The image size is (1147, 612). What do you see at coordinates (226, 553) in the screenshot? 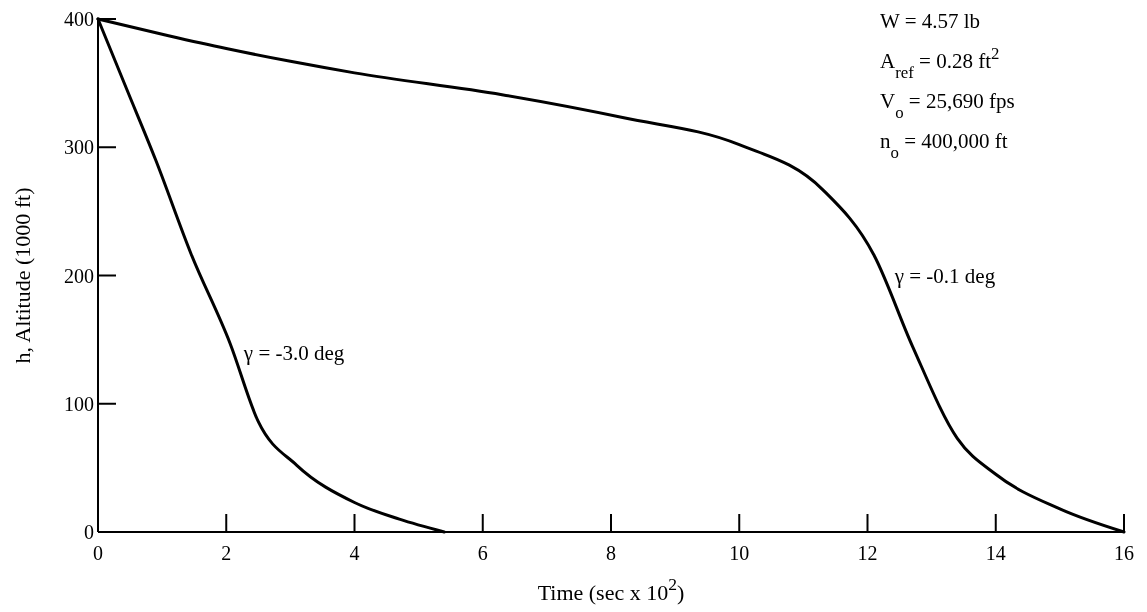
I see `x-tick-label: 2` at bounding box center [226, 553].